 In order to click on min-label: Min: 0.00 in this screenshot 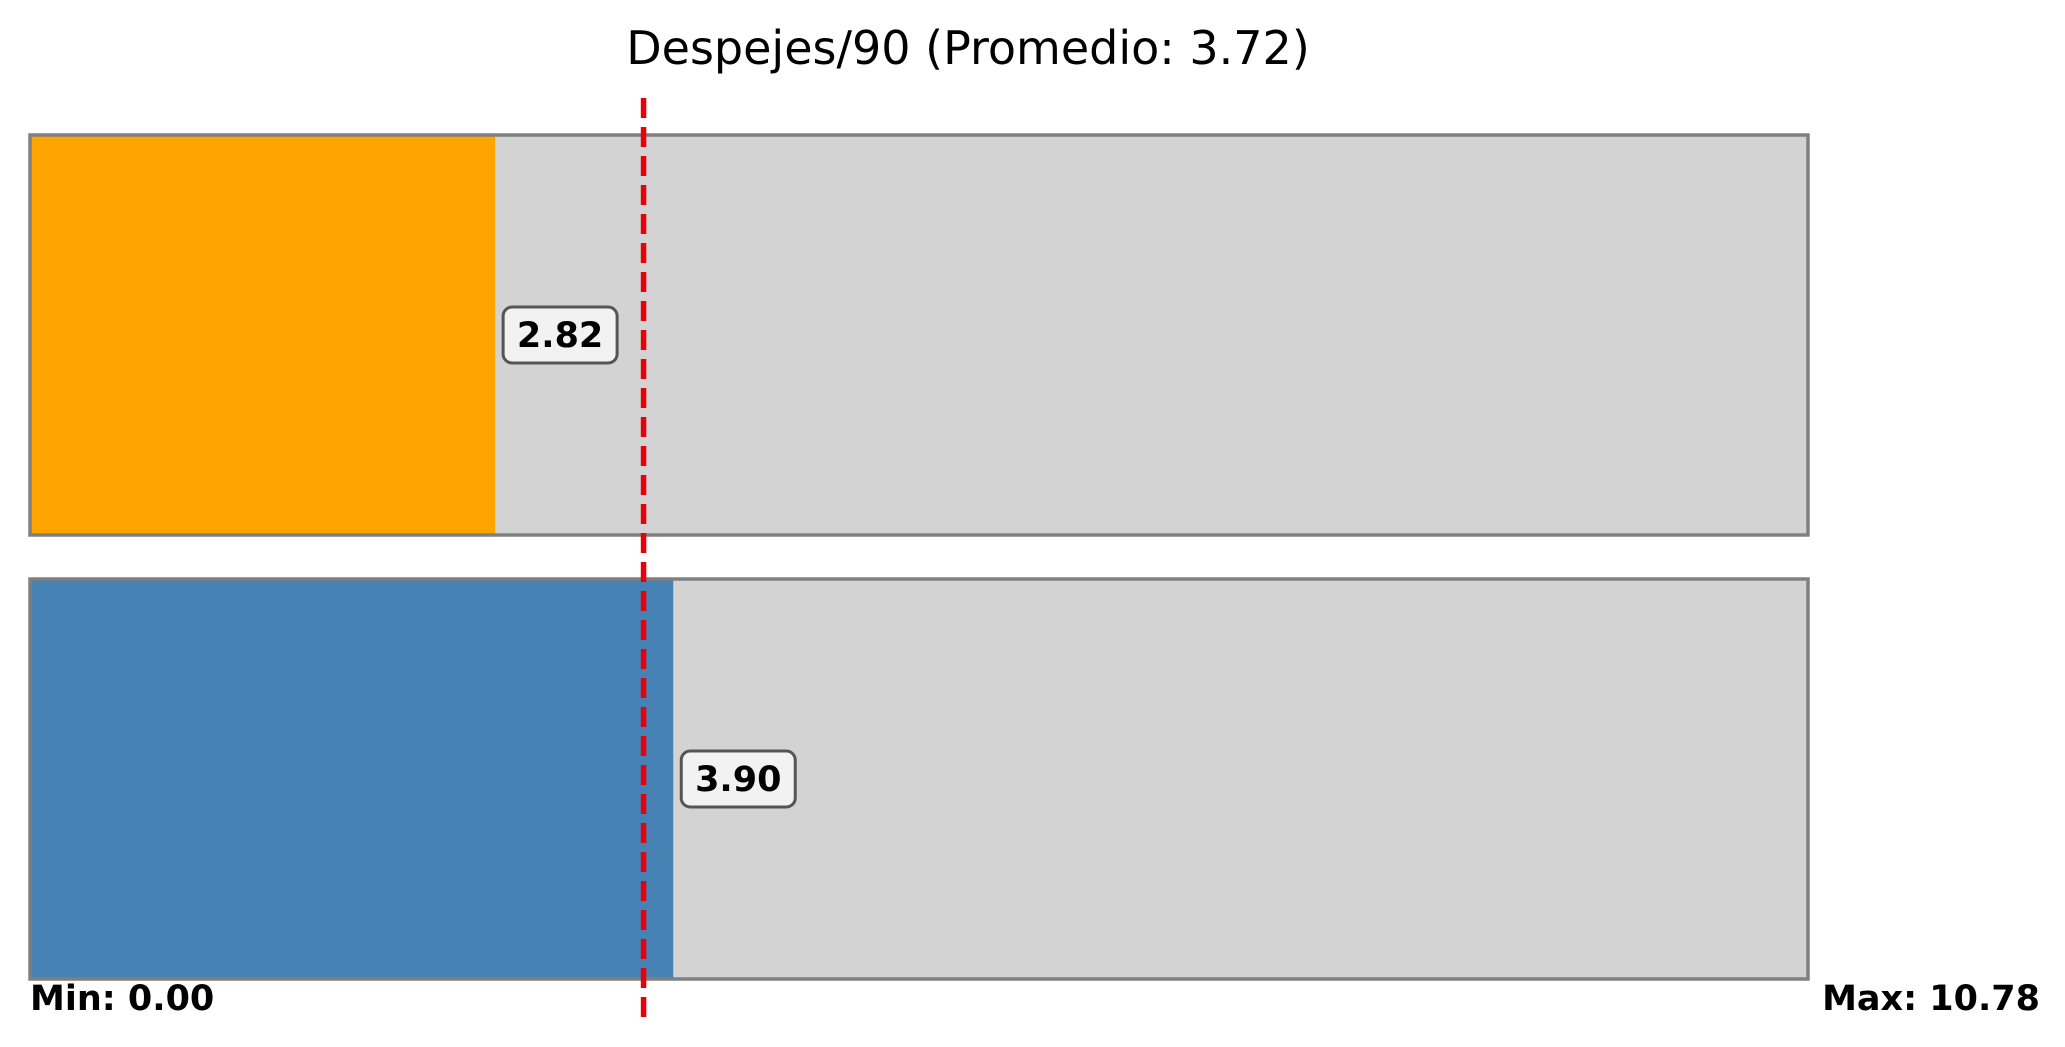, I will do `click(122, 999)`.